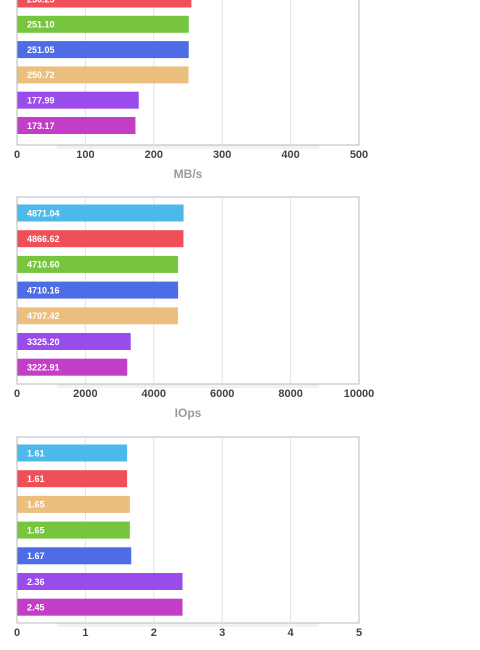 This screenshot has height=650, width=480. I want to click on x-tick-label: 2, so click(154, 633).